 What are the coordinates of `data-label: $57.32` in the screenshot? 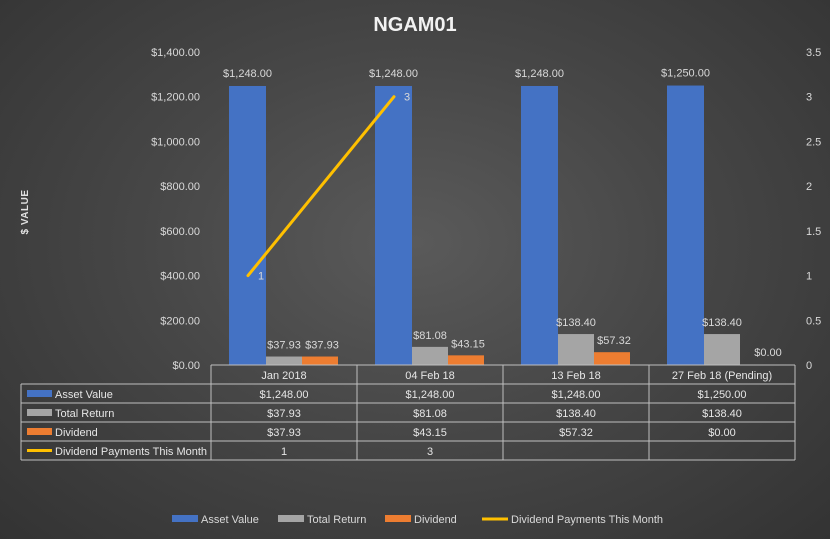 It's located at (614, 341).